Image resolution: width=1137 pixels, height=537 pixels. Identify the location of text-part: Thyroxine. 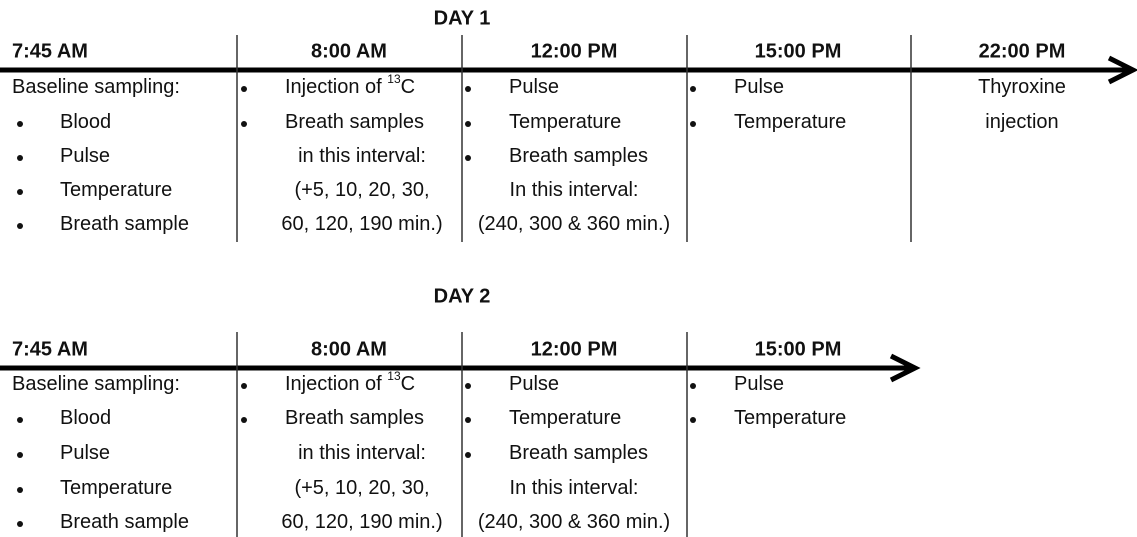
(1022, 87).